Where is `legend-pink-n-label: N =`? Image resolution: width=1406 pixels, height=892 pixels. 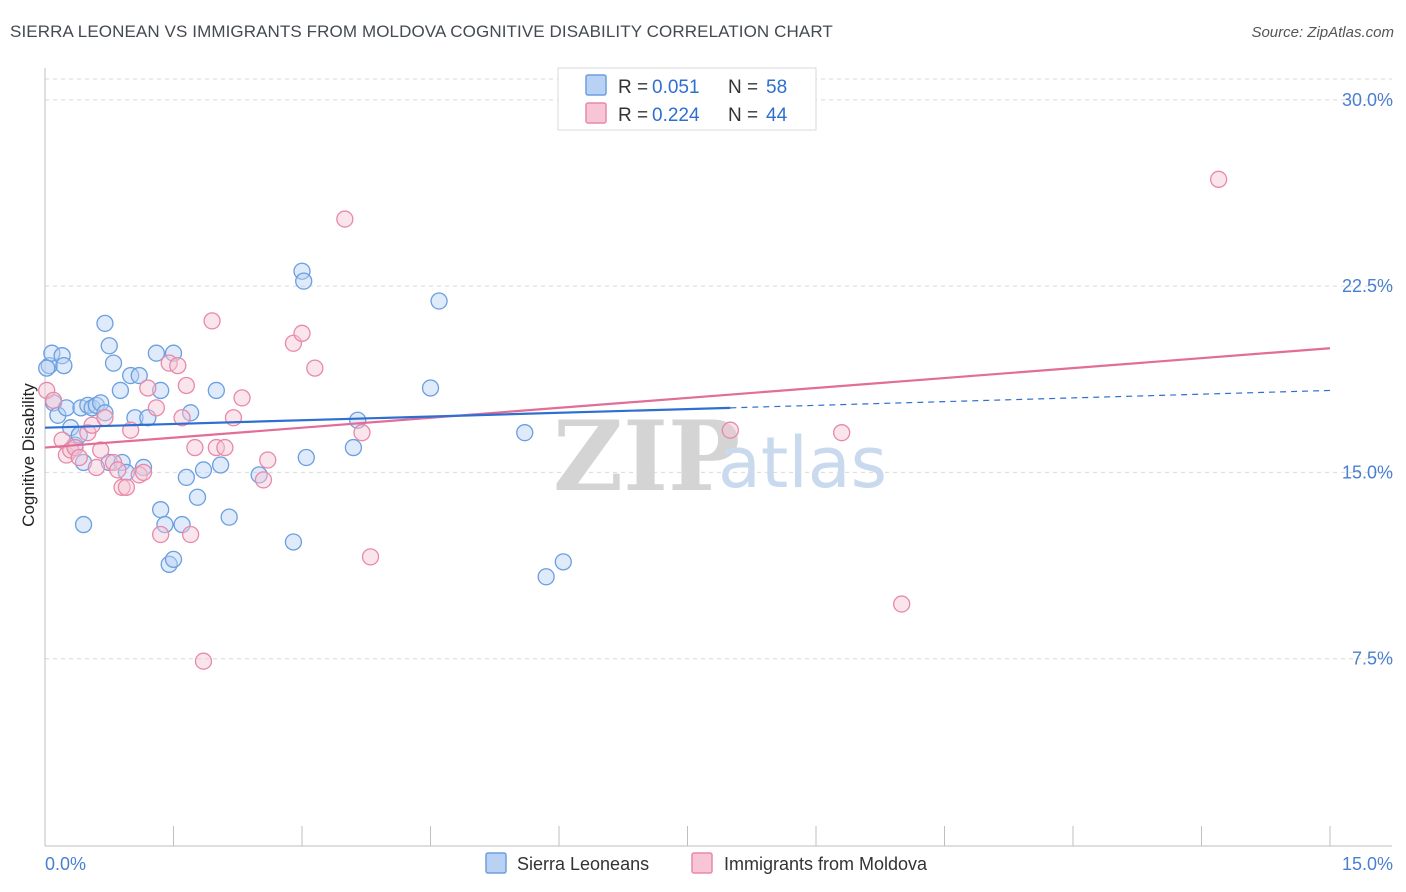 legend-pink-n-label: N = is located at coordinates (743, 115).